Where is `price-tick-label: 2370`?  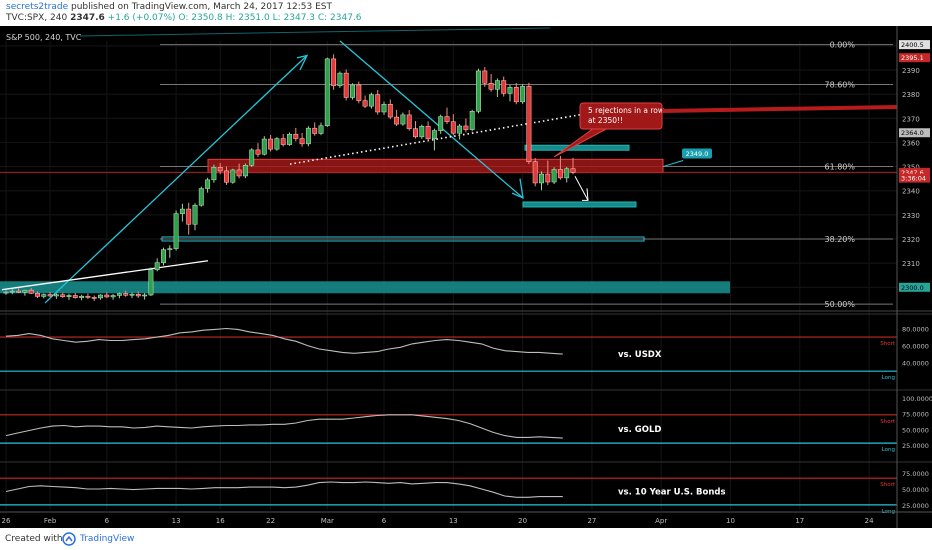 price-tick-label: 2370 is located at coordinates (911, 119).